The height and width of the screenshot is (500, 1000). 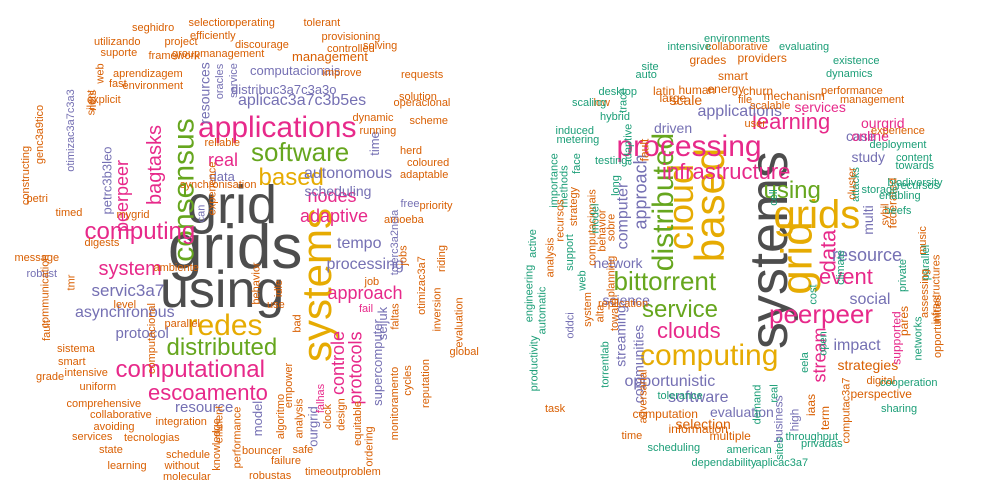 I want to click on word-idle: idle, so click(x=278, y=288).